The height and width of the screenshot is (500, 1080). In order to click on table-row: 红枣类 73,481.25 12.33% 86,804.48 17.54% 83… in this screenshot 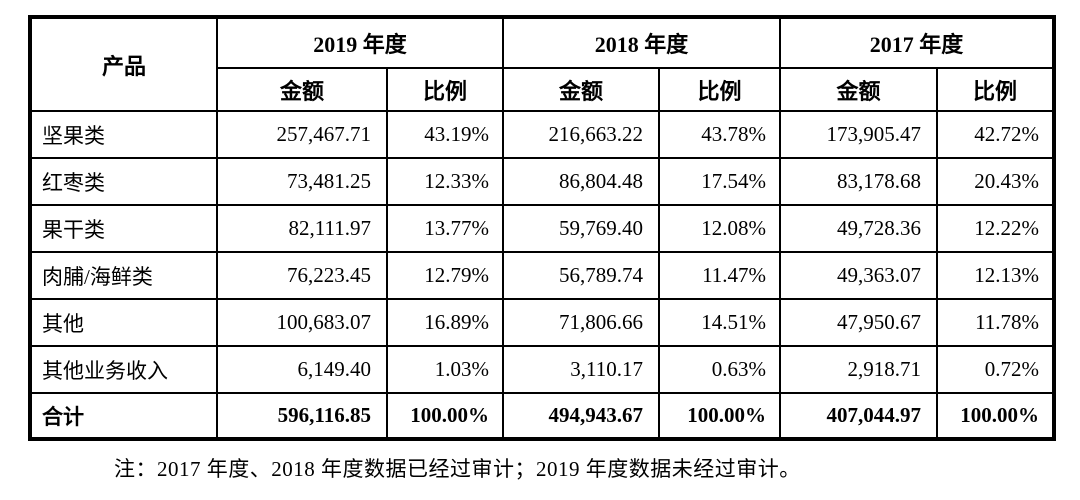, I will do `click(542, 181)`.